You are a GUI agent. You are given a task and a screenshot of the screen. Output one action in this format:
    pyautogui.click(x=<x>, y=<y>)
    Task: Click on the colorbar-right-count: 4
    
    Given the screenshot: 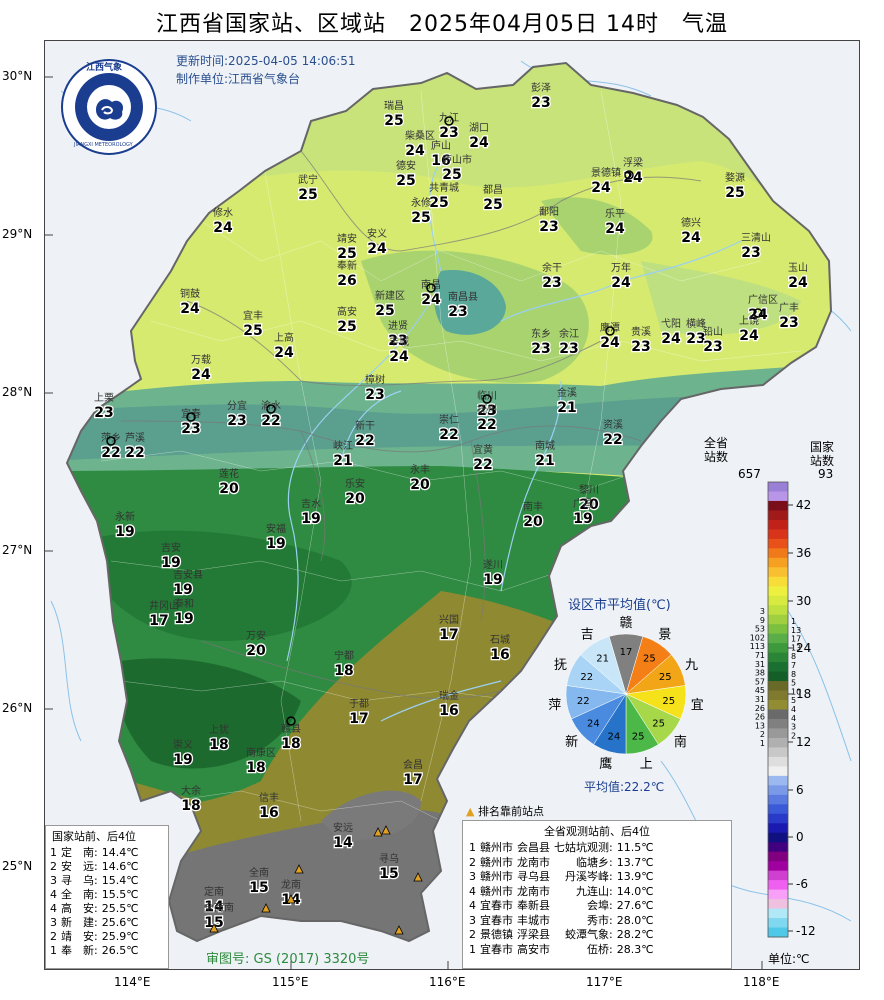 What is the action you would take?
    pyautogui.click(x=793, y=718)
    